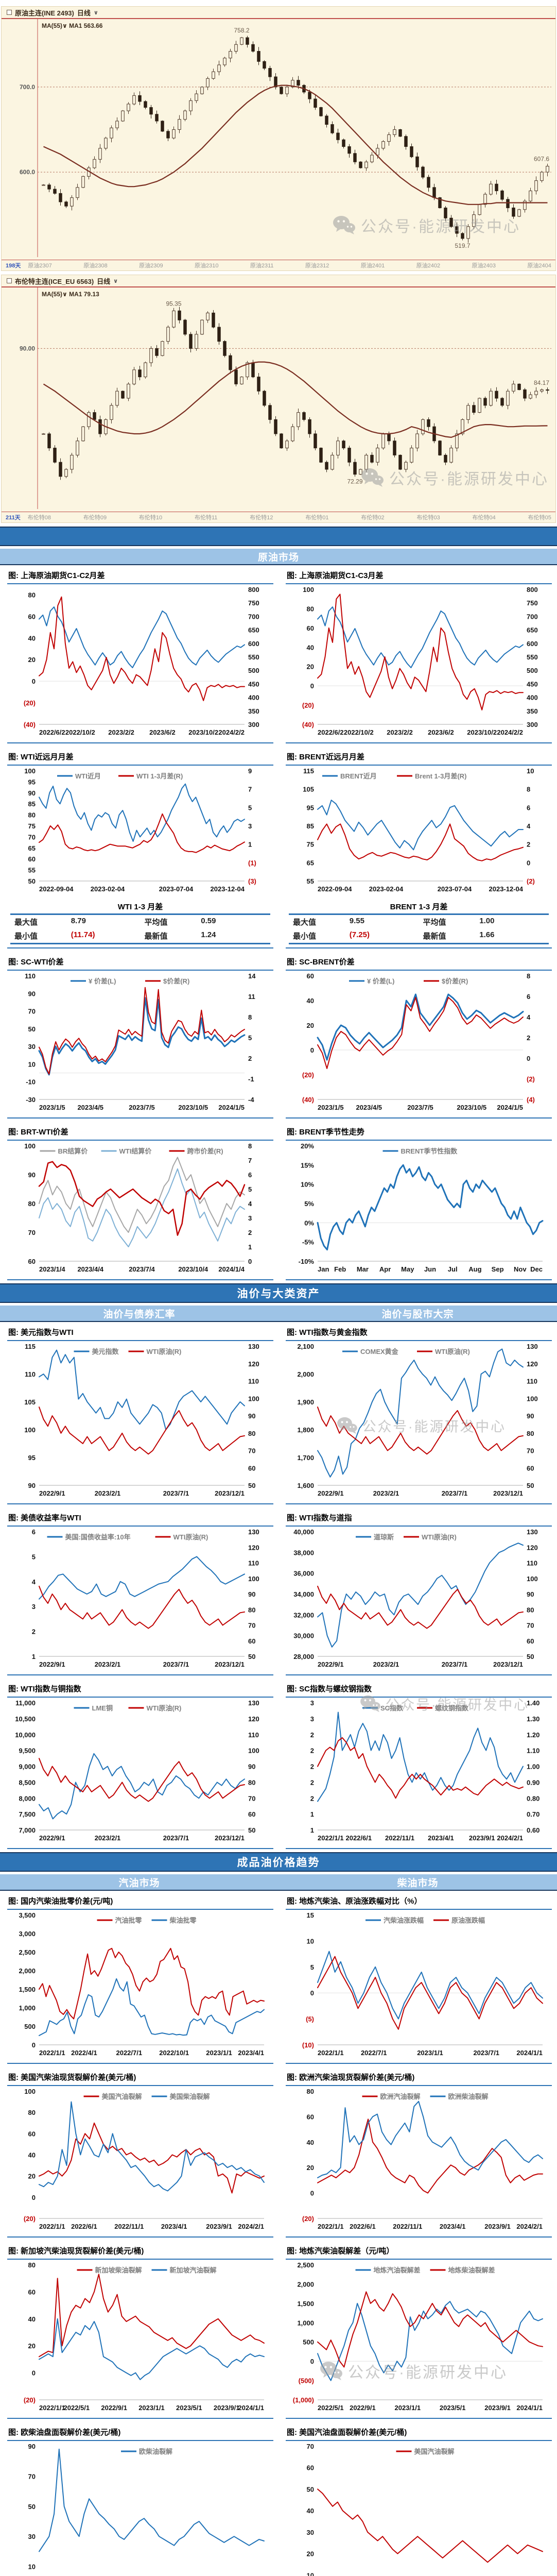  I want to click on legend-label: SC指数, so click(392, 1708).